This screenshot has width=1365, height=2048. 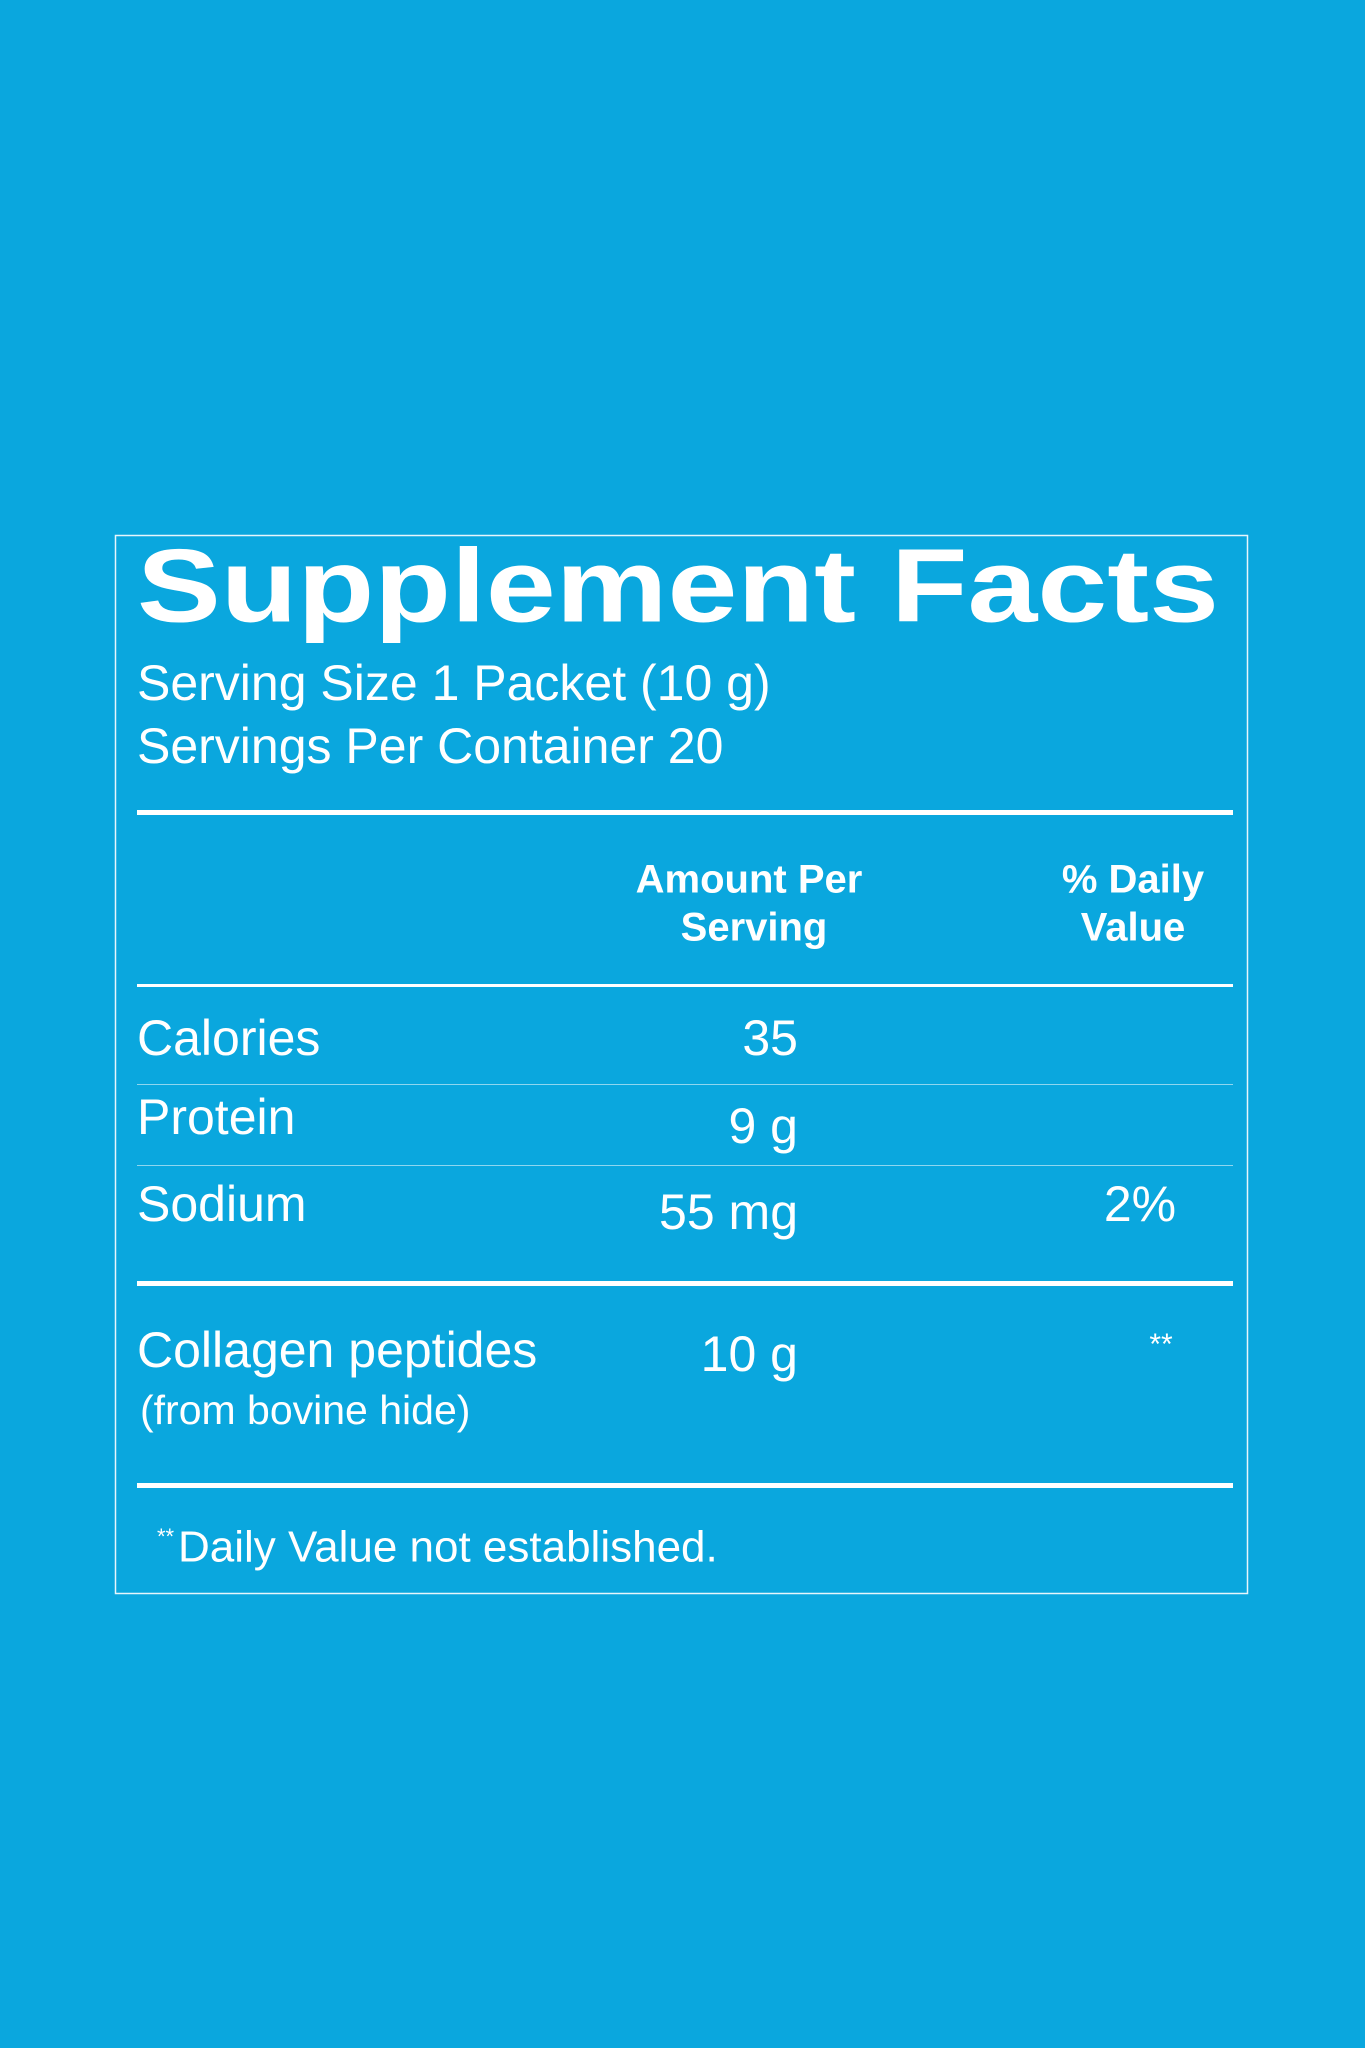 What do you see at coordinates (754, 928) in the screenshot?
I see `header-amount: Serving` at bounding box center [754, 928].